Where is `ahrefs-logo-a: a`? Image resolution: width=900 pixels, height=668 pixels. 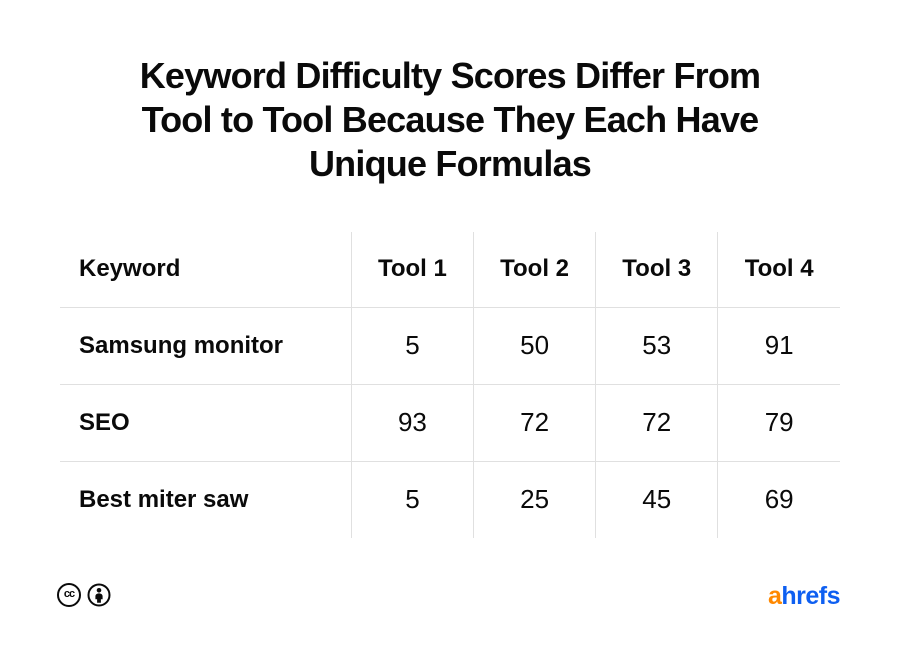
ahrefs-logo-a: a is located at coordinates (774, 596).